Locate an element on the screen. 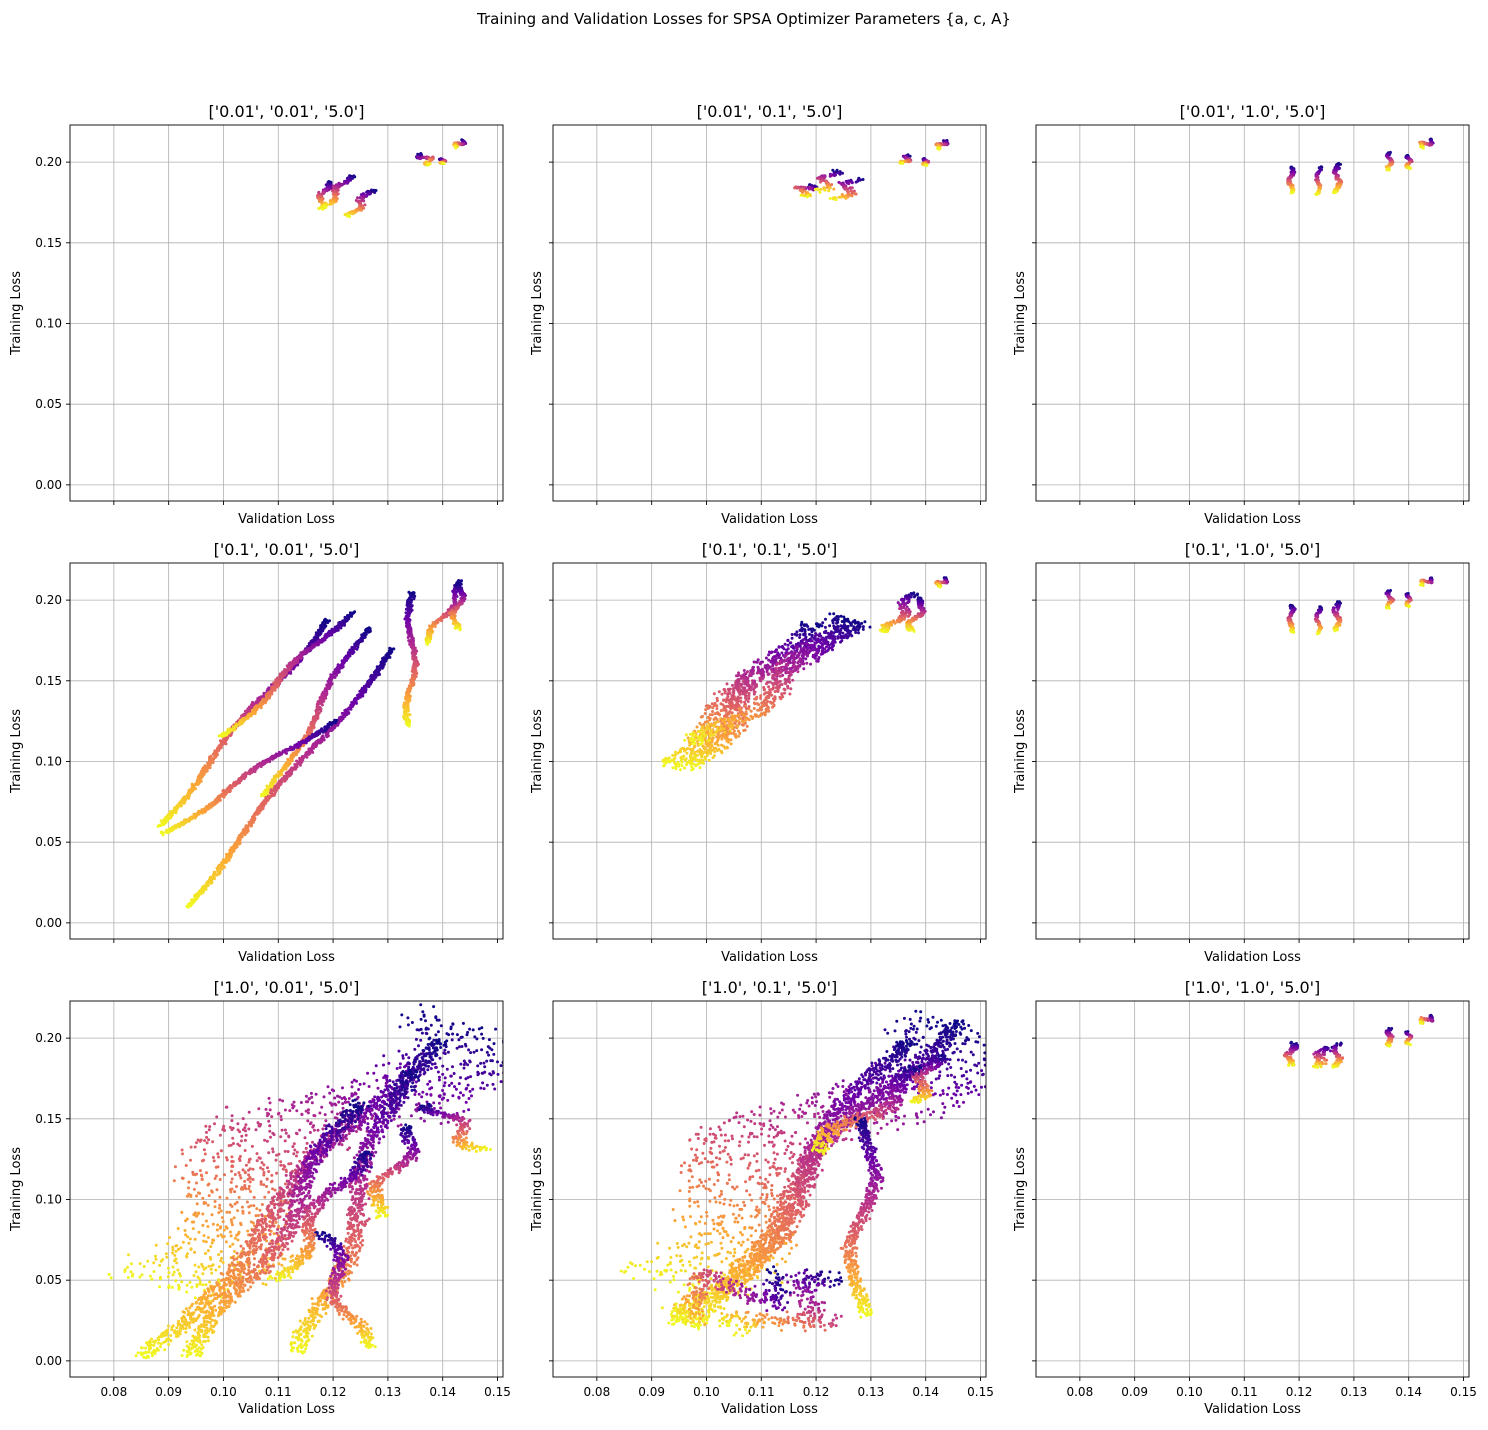  y-tick-label: 0.20 is located at coordinates (48, 162).